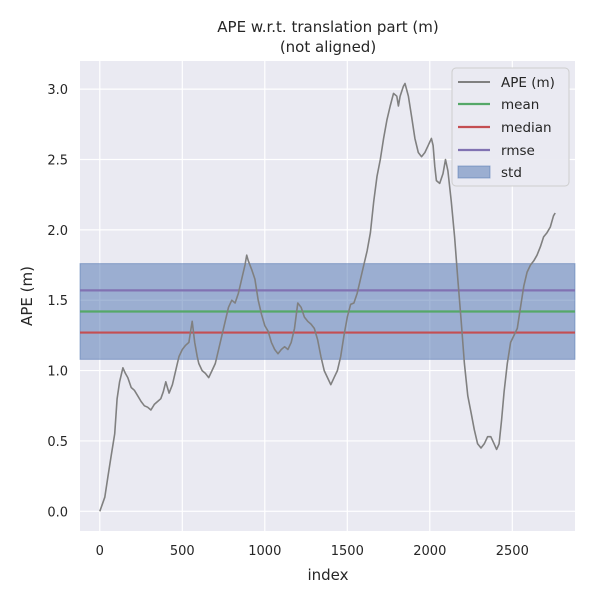  What do you see at coordinates (57, 512) in the screenshot?
I see `y-tick-label: 0.0` at bounding box center [57, 512].